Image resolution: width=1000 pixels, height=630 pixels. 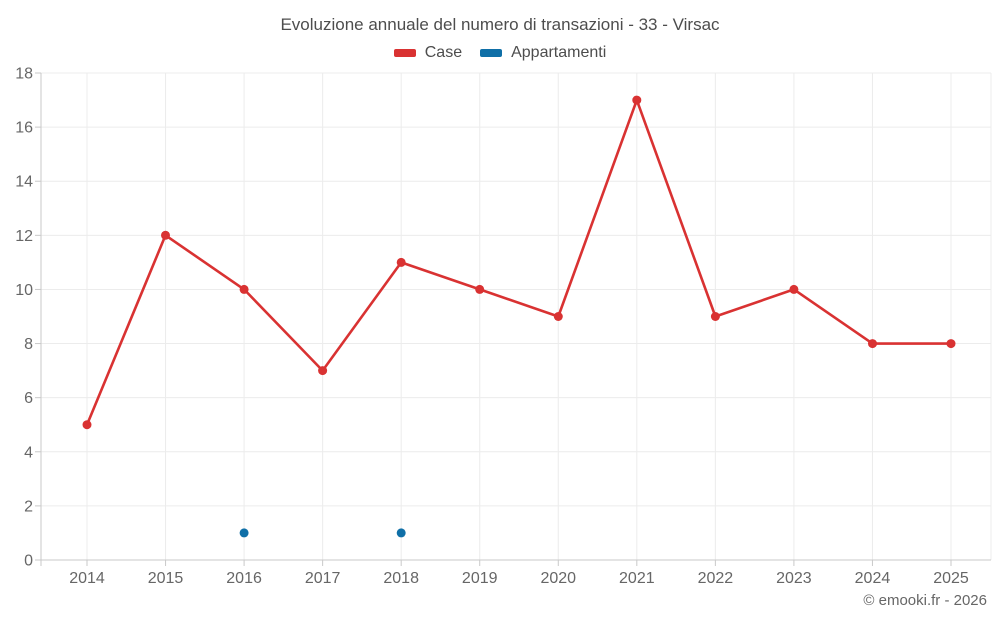 What do you see at coordinates (401, 533) in the screenshot?
I see `data-point-appartamenti-2018` at bounding box center [401, 533].